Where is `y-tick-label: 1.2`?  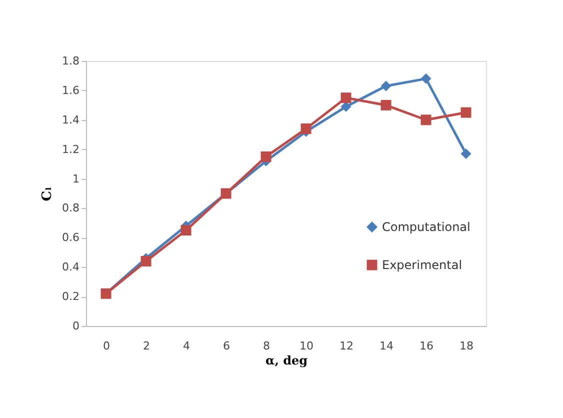 y-tick-label: 1.2 is located at coordinates (71, 149).